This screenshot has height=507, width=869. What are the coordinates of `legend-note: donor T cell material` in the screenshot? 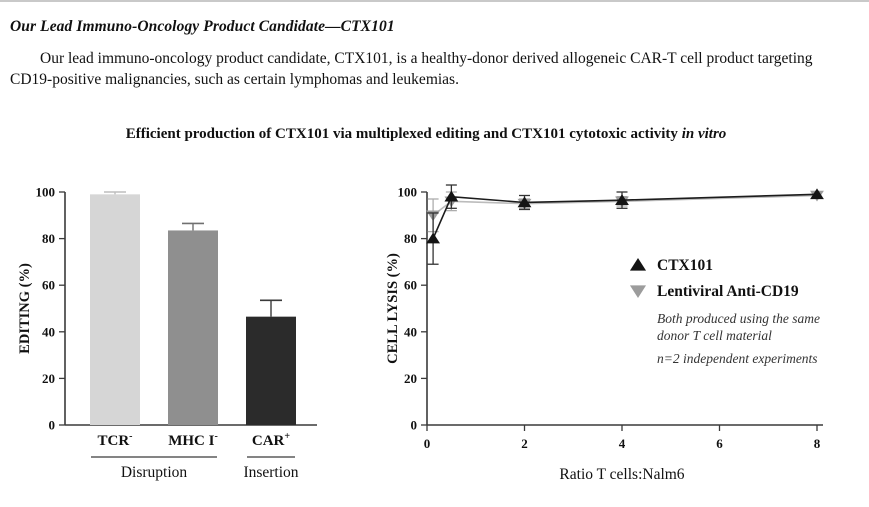 It's located at (714, 335).